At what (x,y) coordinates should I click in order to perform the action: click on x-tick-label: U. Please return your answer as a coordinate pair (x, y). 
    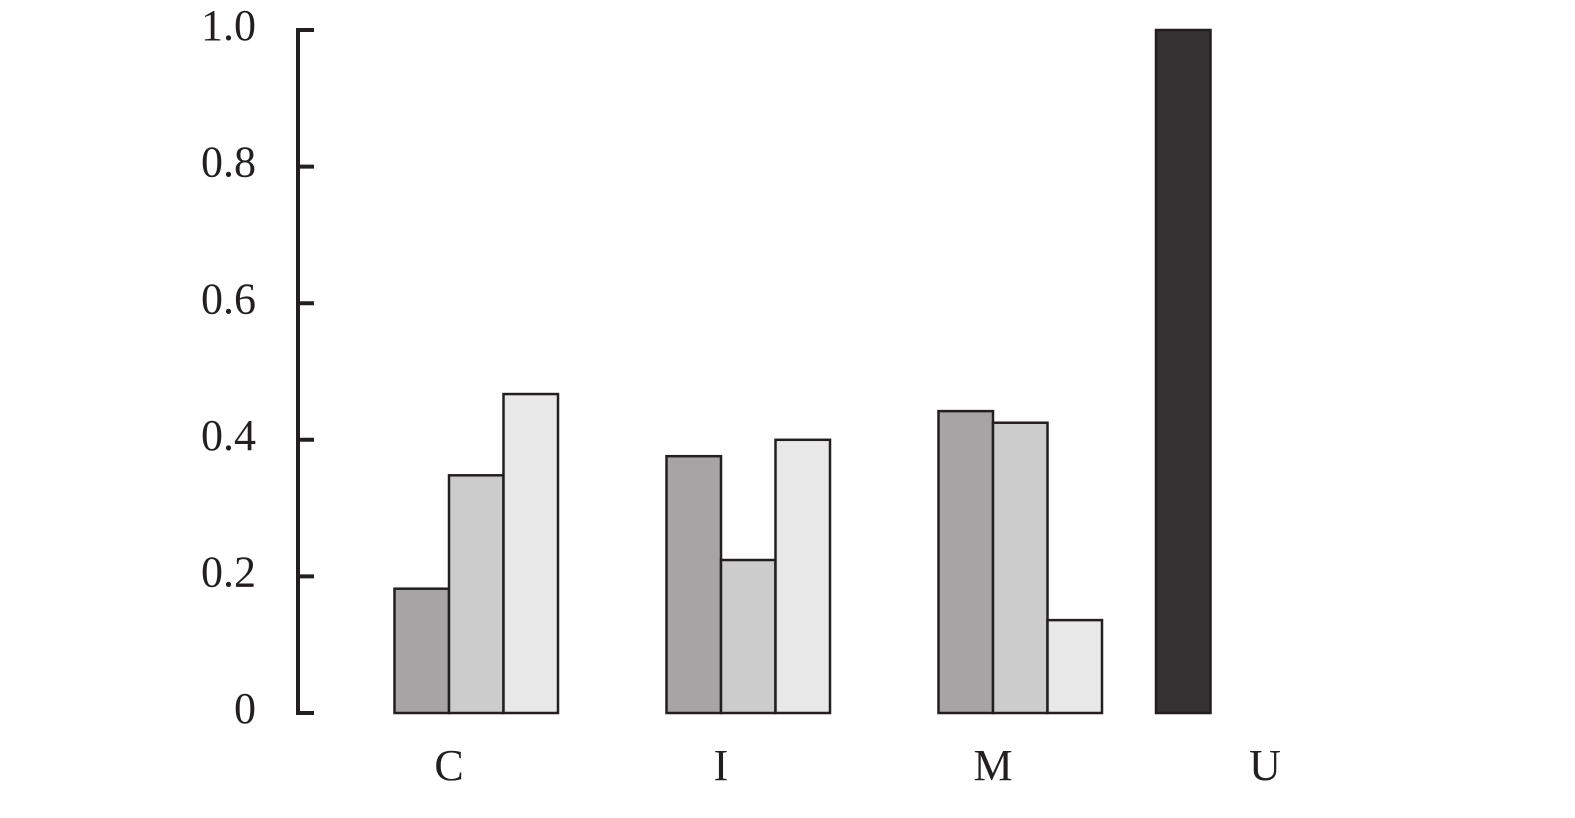
    Looking at the image, I should click on (1265, 765).